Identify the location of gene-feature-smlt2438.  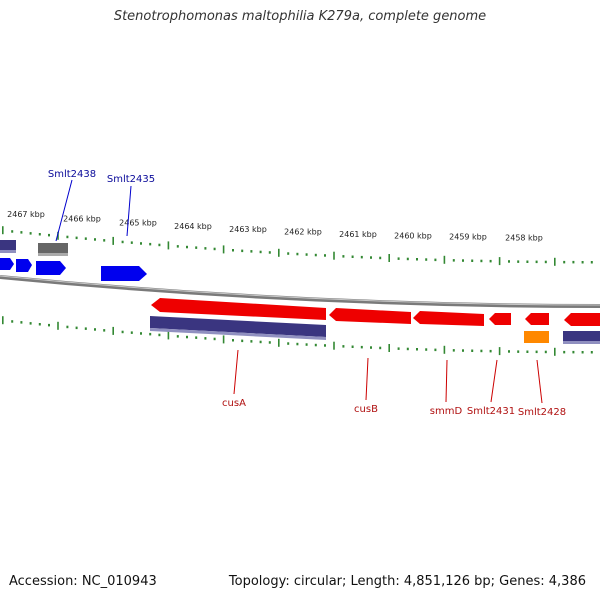
(53, 249).